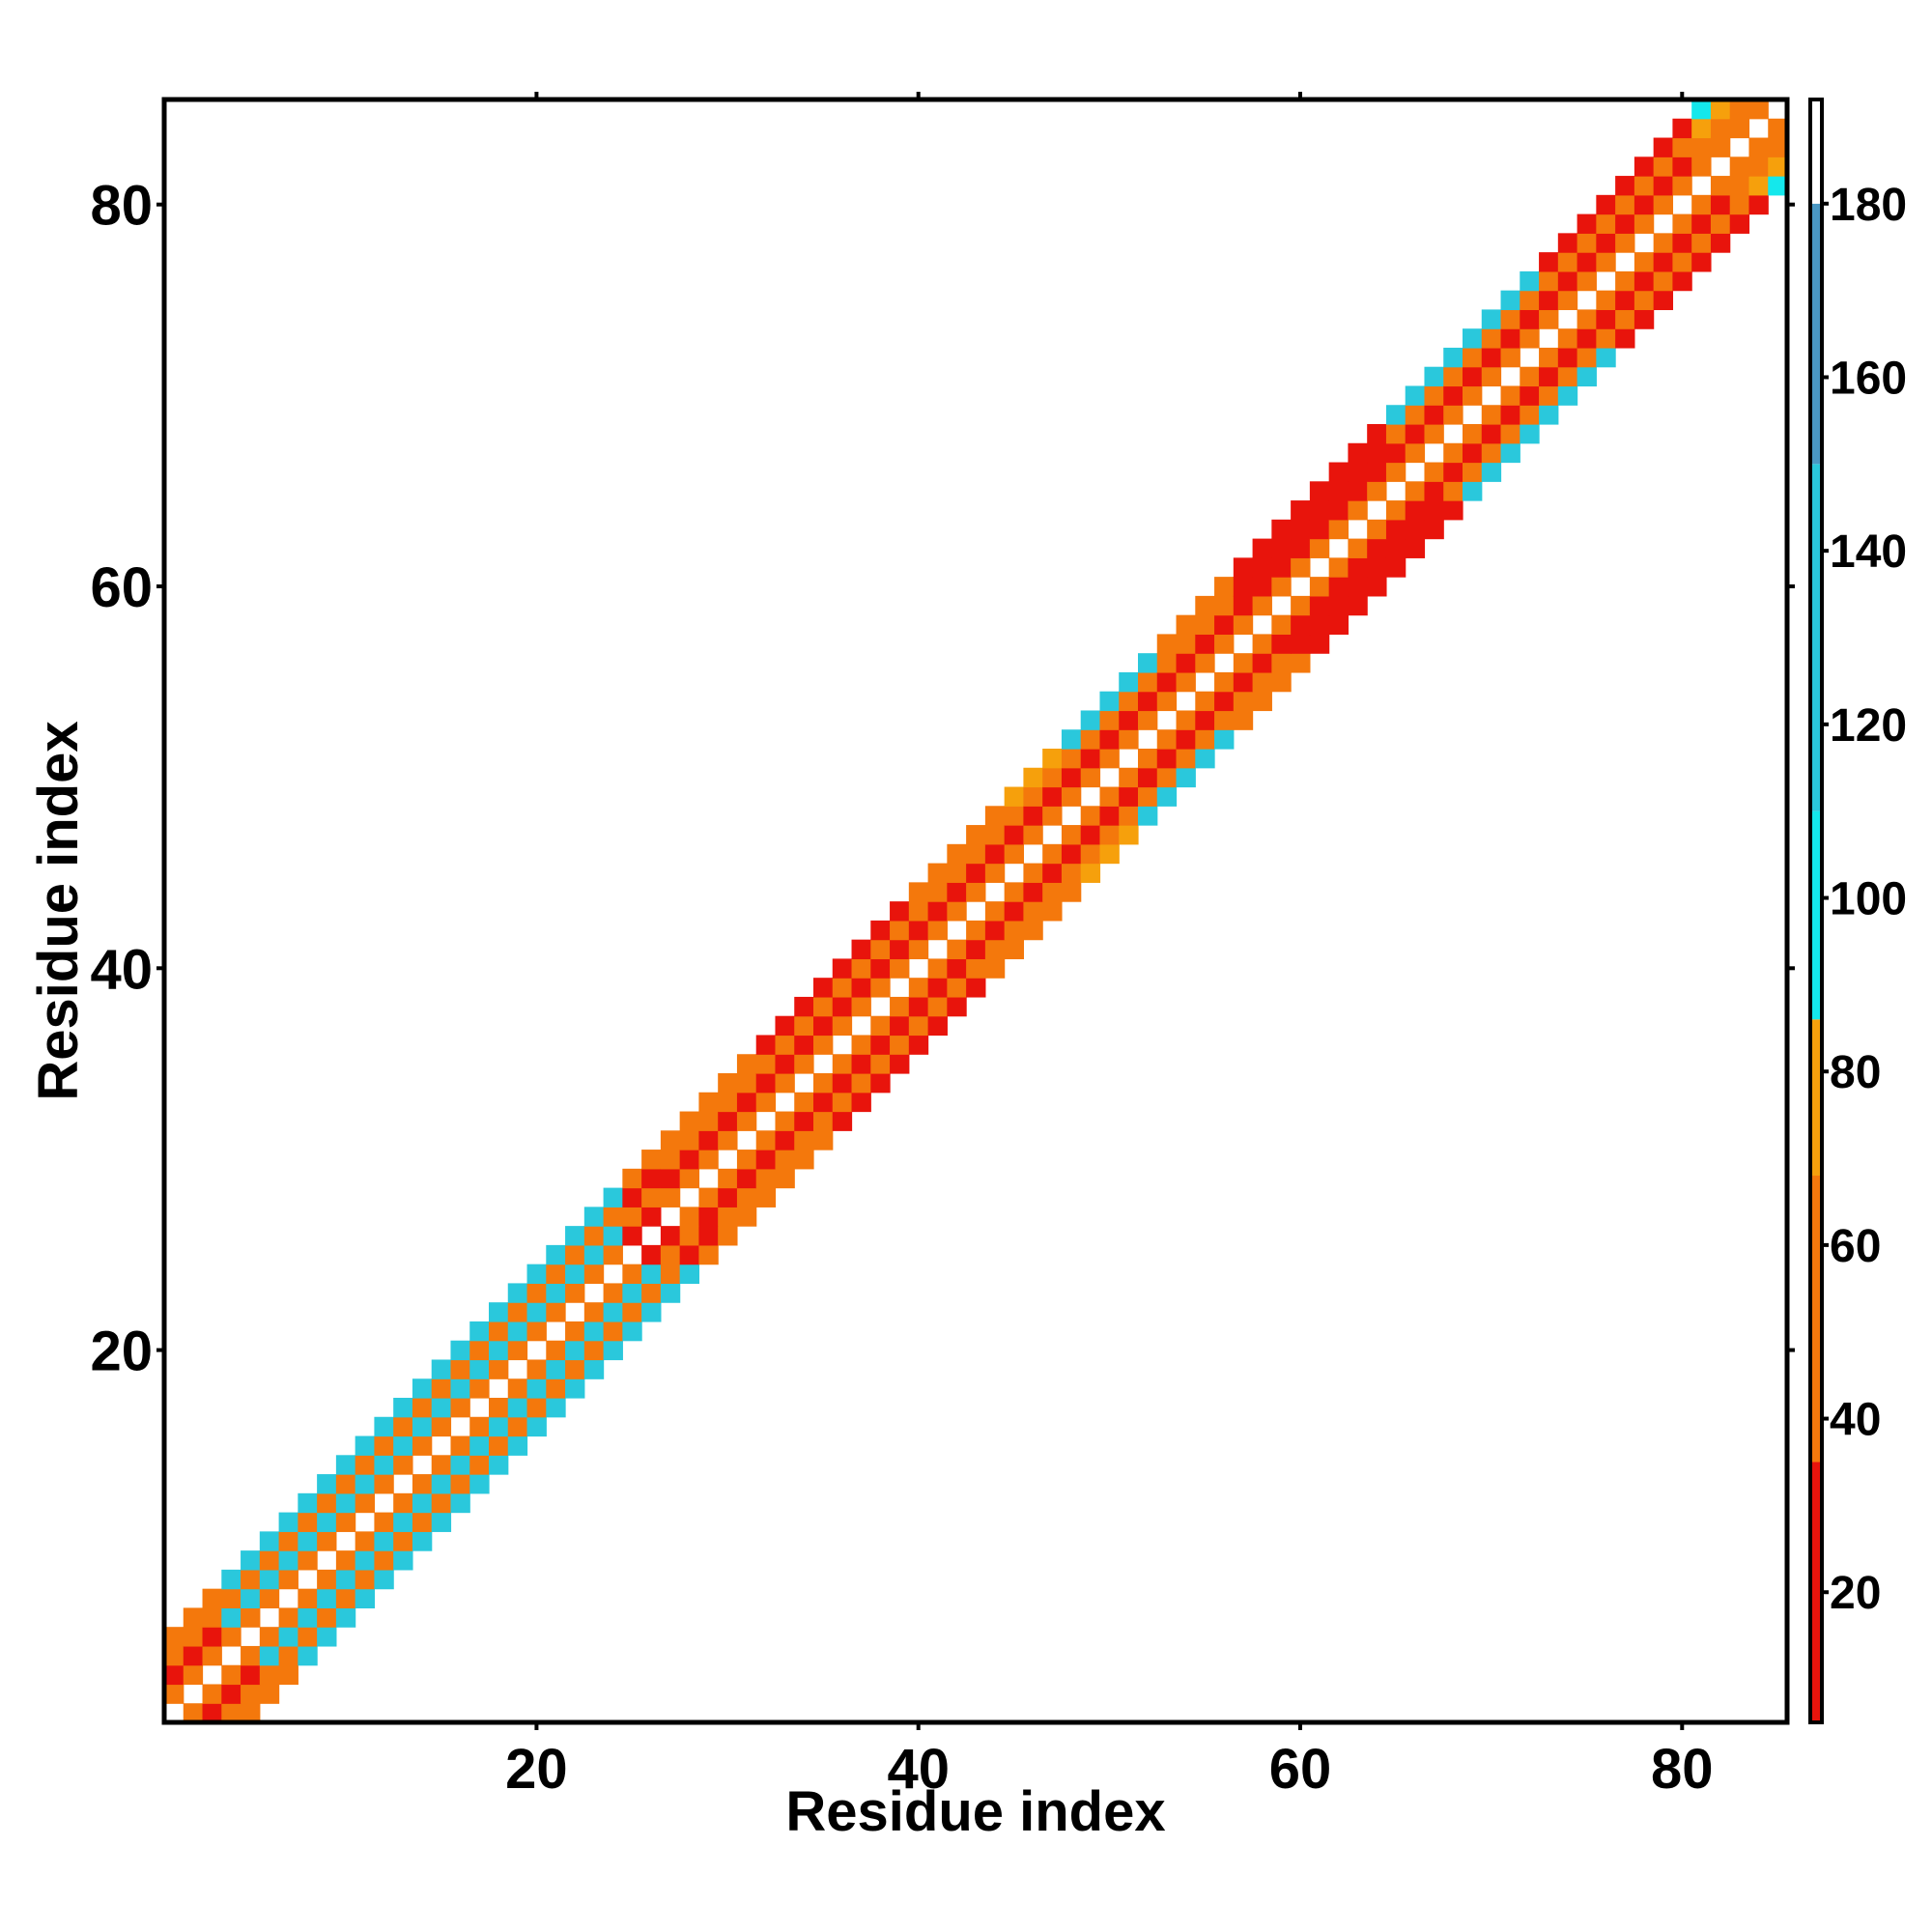 The image size is (1932, 1932). I want to click on y-tick-label: 40, so click(121, 969).